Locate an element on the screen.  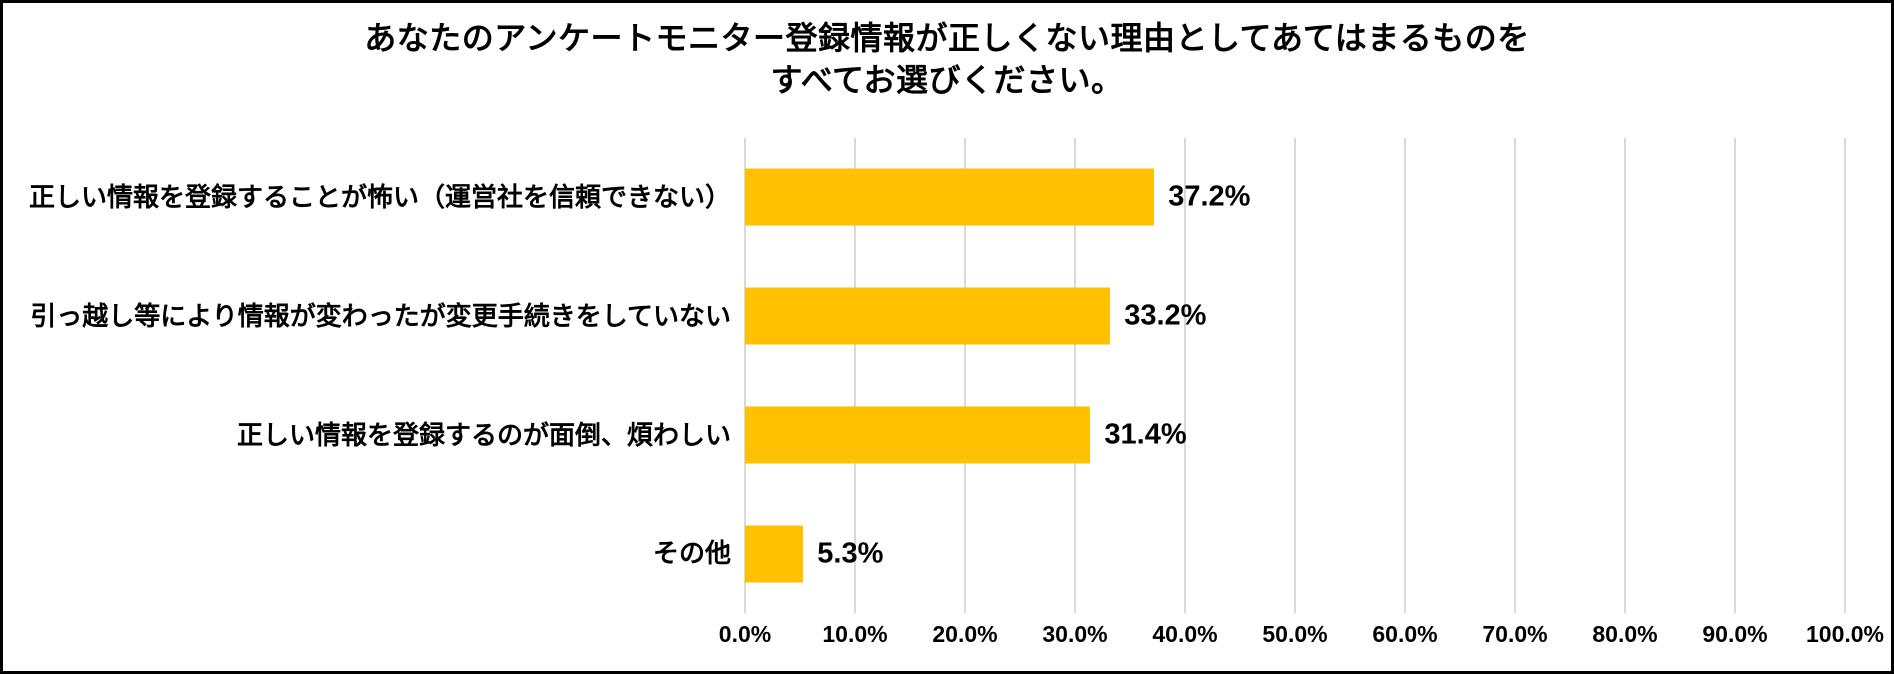
x-axis-tick-label: 20.0% is located at coordinates (965, 634).